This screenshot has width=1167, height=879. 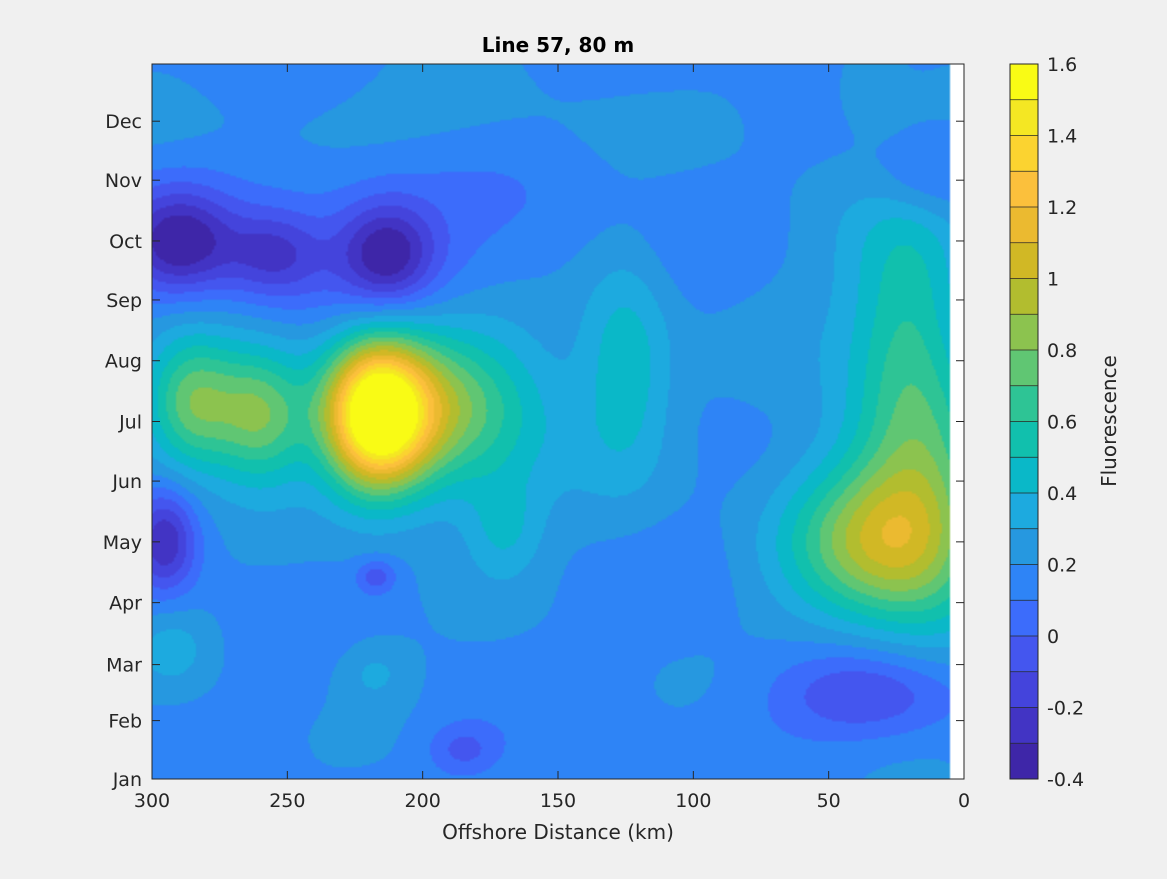 I want to click on y-tick-label: Mar, so click(x=124, y=666).